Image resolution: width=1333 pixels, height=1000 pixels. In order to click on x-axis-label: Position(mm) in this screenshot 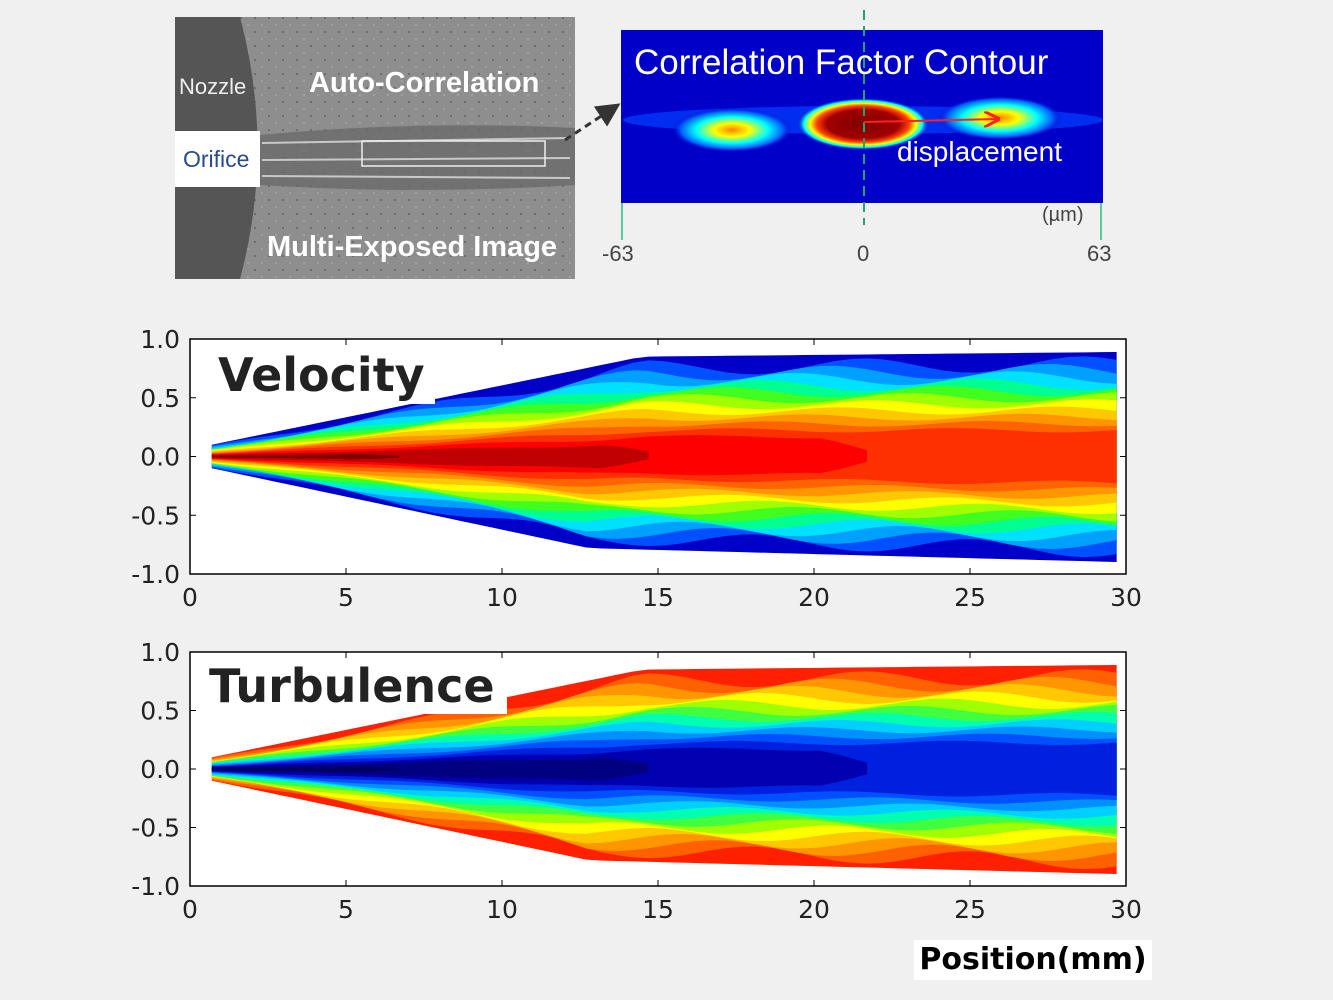, I will do `click(1033, 960)`.